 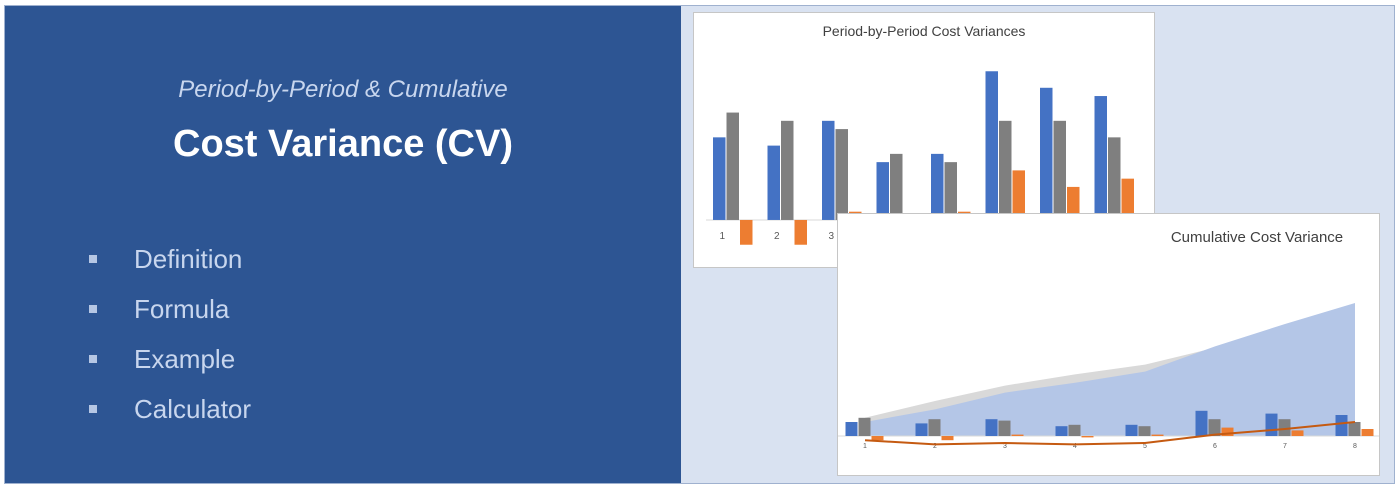 What do you see at coordinates (1257, 237) in the screenshot?
I see `cumulative-chart-title: Cumulative Cost Variance` at bounding box center [1257, 237].